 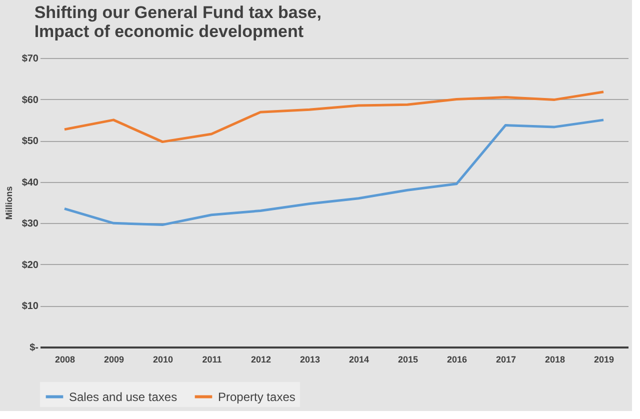 What do you see at coordinates (30, 306) in the screenshot?
I see `y-tick-label: $10` at bounding box center [30, 306].